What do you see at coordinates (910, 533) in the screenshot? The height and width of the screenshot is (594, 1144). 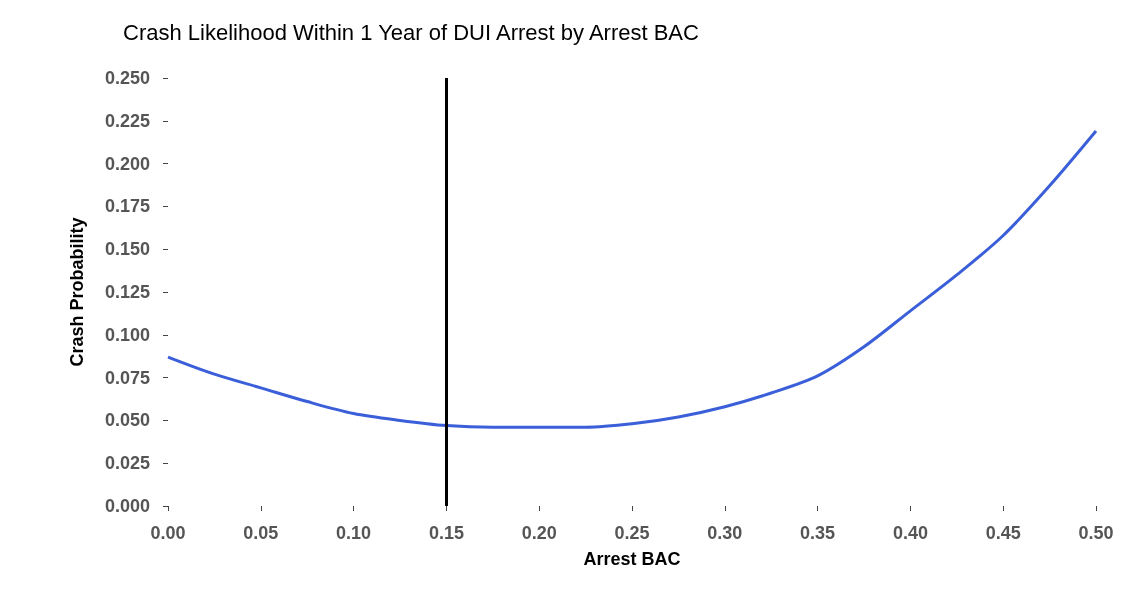 I see `x-tick-label: 0.40` at bounding box center [910, 533].